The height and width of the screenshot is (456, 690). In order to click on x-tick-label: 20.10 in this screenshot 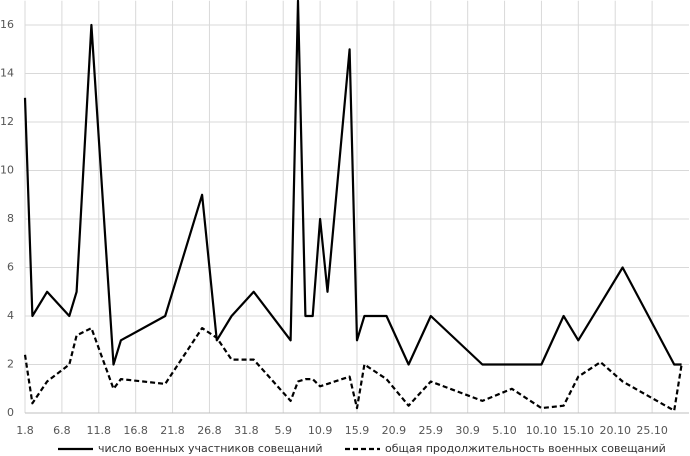, I will do `click(615, 430)`.